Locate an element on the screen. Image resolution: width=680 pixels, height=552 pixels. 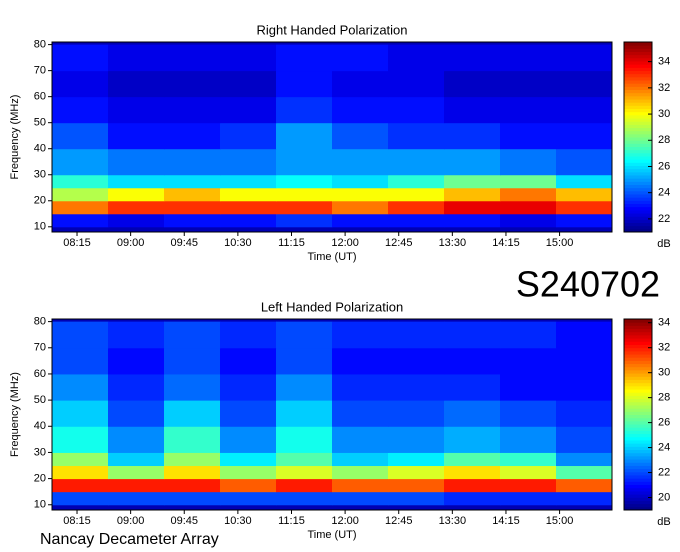
colorbar-tick-label: 34 is located at coordinates (664, 323).